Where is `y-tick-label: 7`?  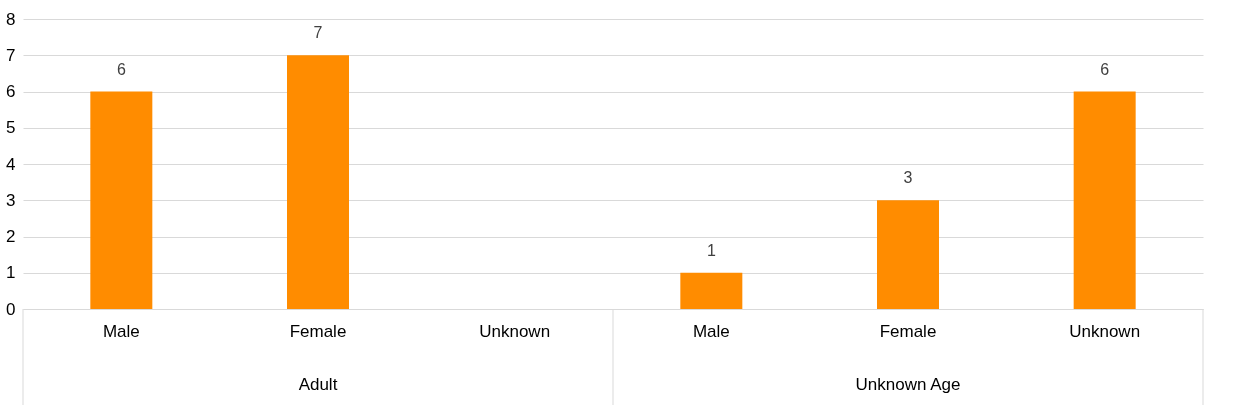 y-tick-label: 7 is located at coordinates (11, 55).